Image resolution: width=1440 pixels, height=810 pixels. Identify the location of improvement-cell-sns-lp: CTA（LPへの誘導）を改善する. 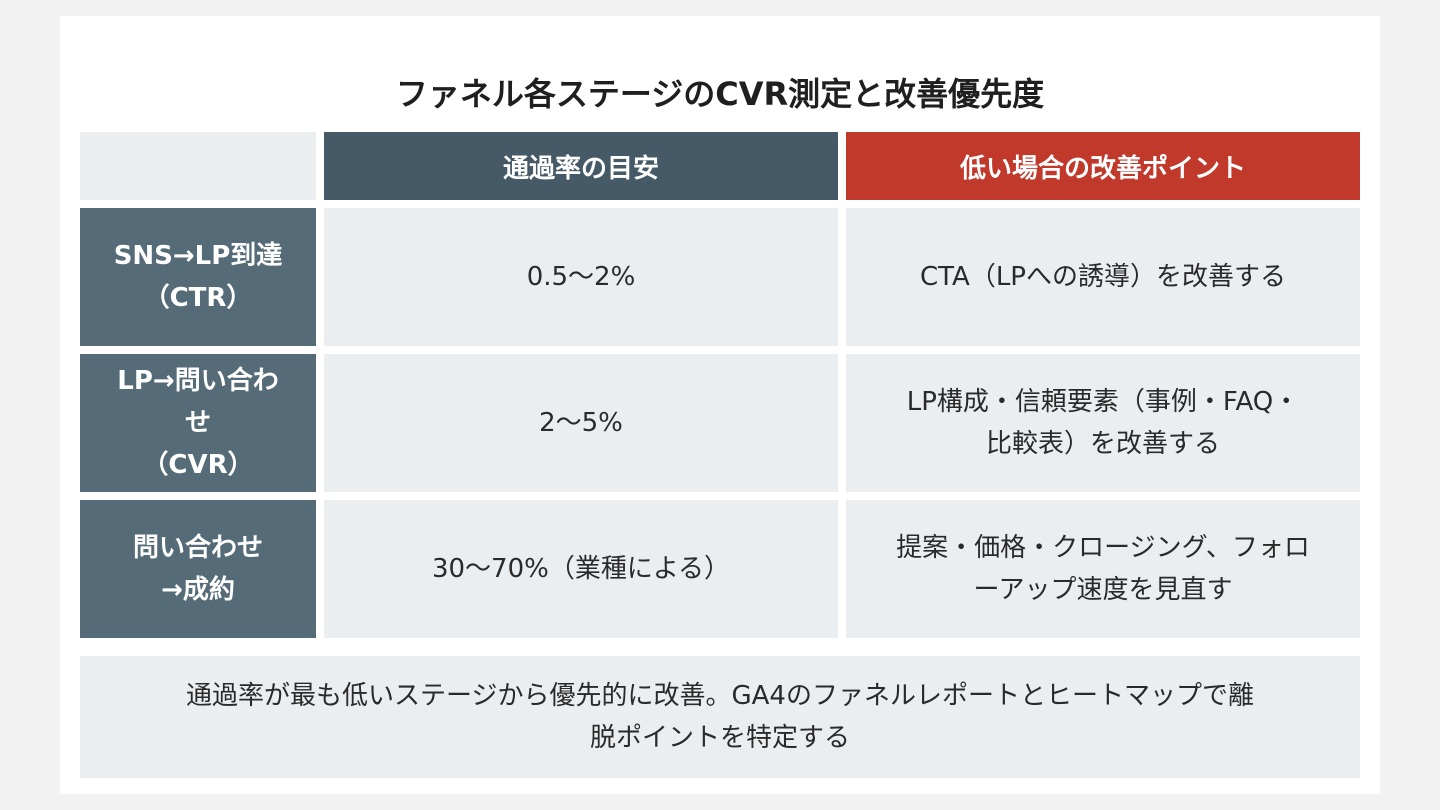
(1103, 277).